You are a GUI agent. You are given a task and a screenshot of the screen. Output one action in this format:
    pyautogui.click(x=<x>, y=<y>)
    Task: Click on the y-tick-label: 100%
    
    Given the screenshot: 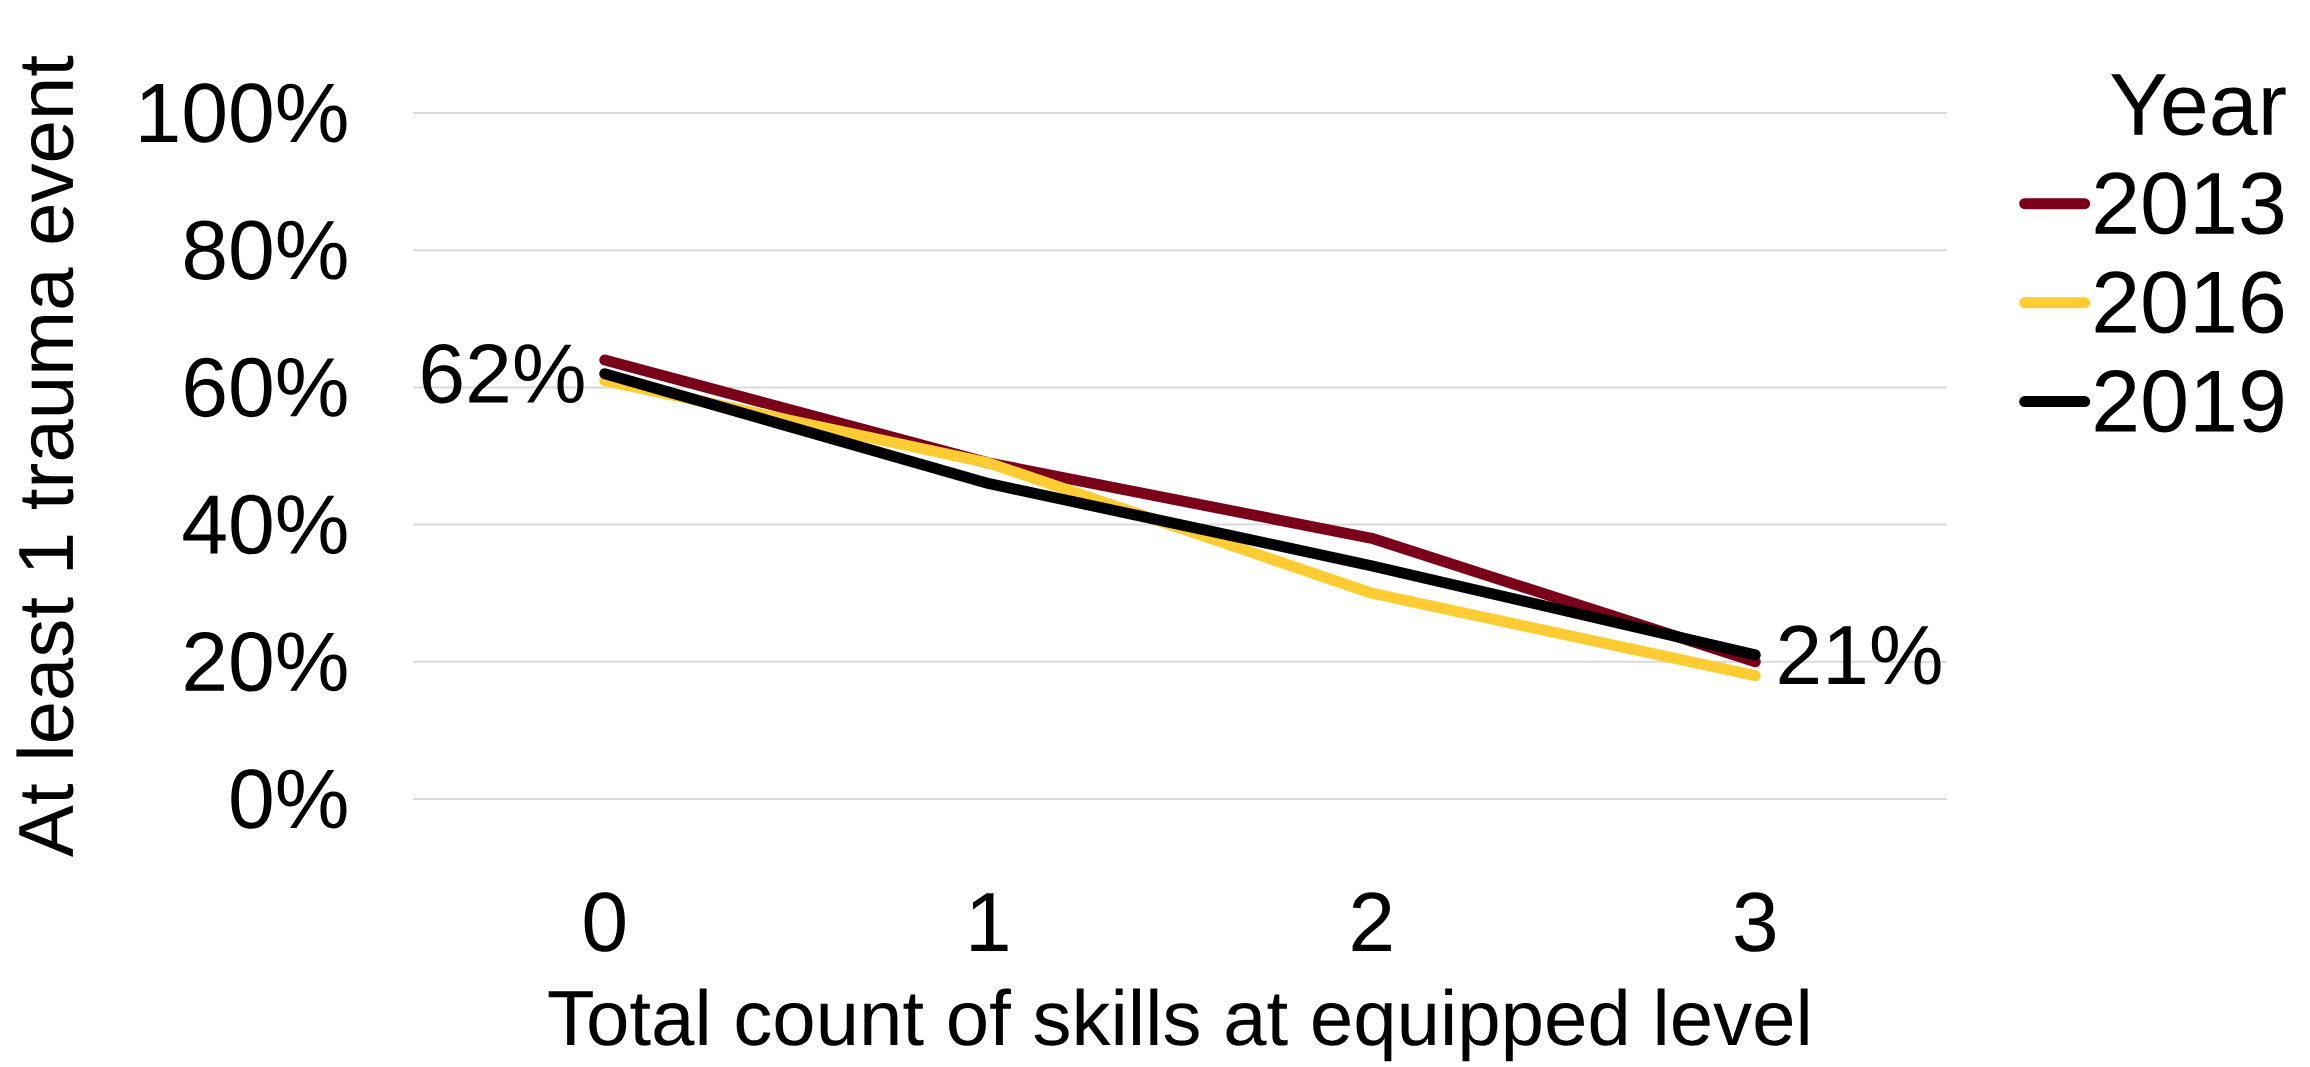 What is the action you would take?
    pyautogui.click(x=244, y=113)
    